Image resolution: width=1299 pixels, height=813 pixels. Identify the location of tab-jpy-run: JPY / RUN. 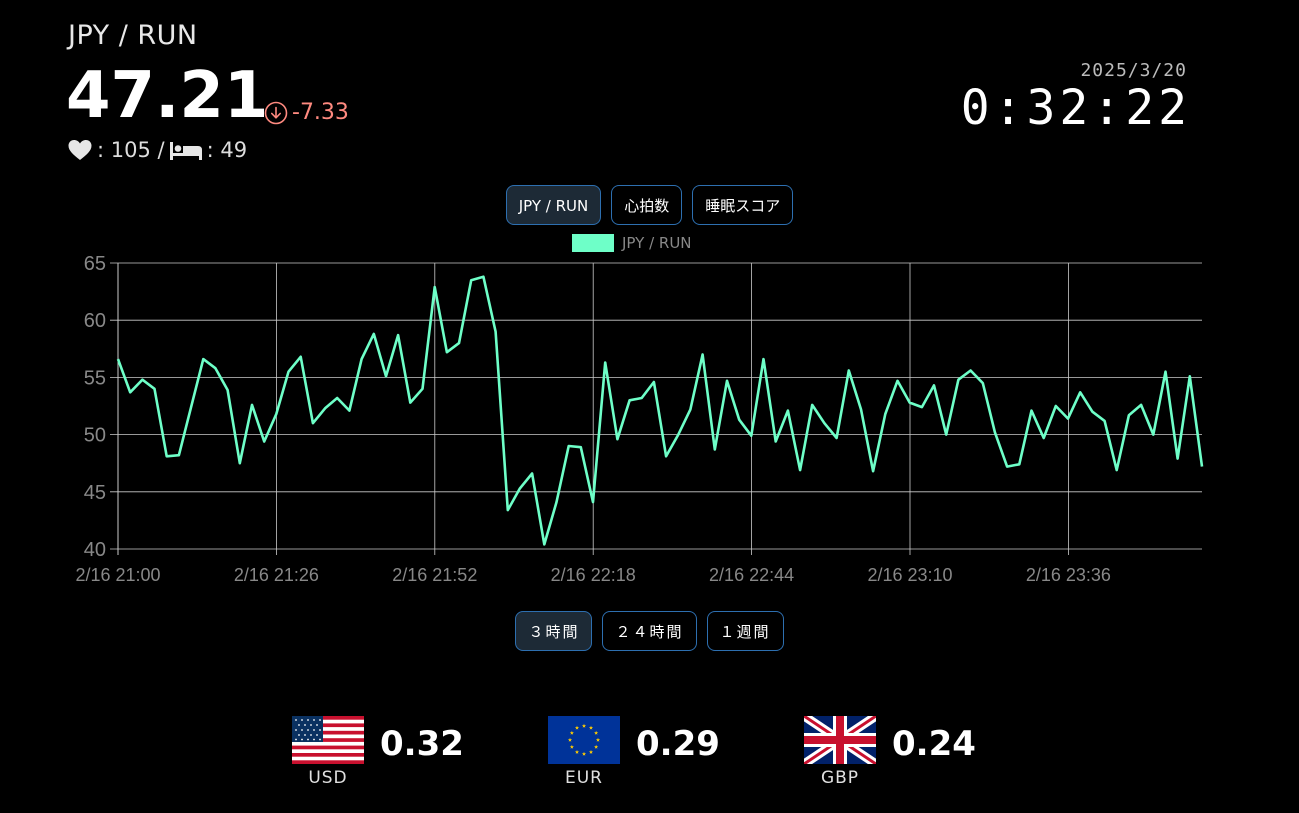
(553, 205).